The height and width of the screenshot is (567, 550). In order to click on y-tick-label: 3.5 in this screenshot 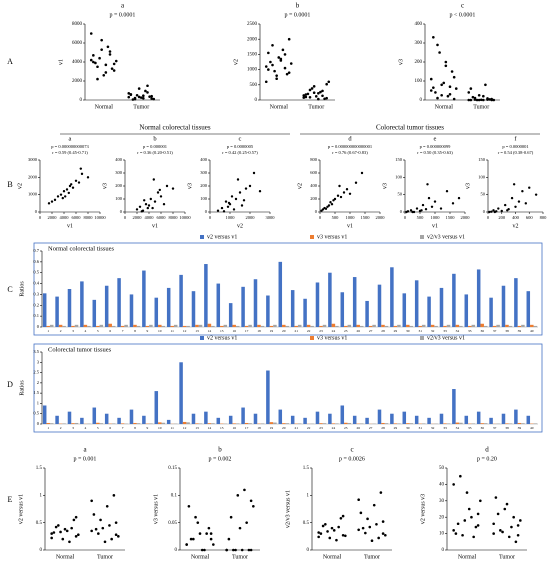, I will do `click(36, 351)`.